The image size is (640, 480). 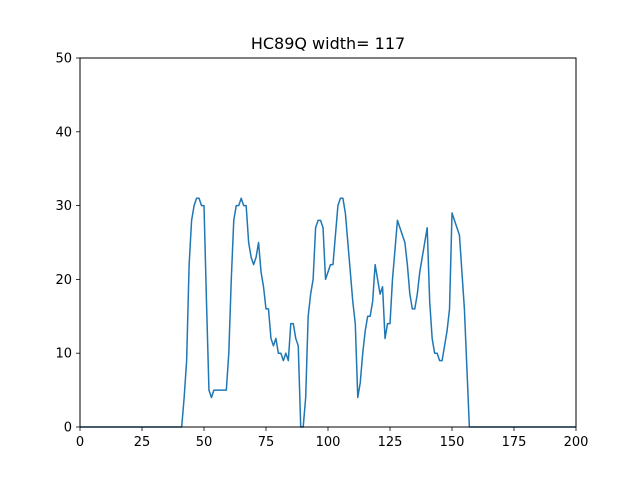 I want to click on x-tick-label: 100, so click(x=328, y=442).